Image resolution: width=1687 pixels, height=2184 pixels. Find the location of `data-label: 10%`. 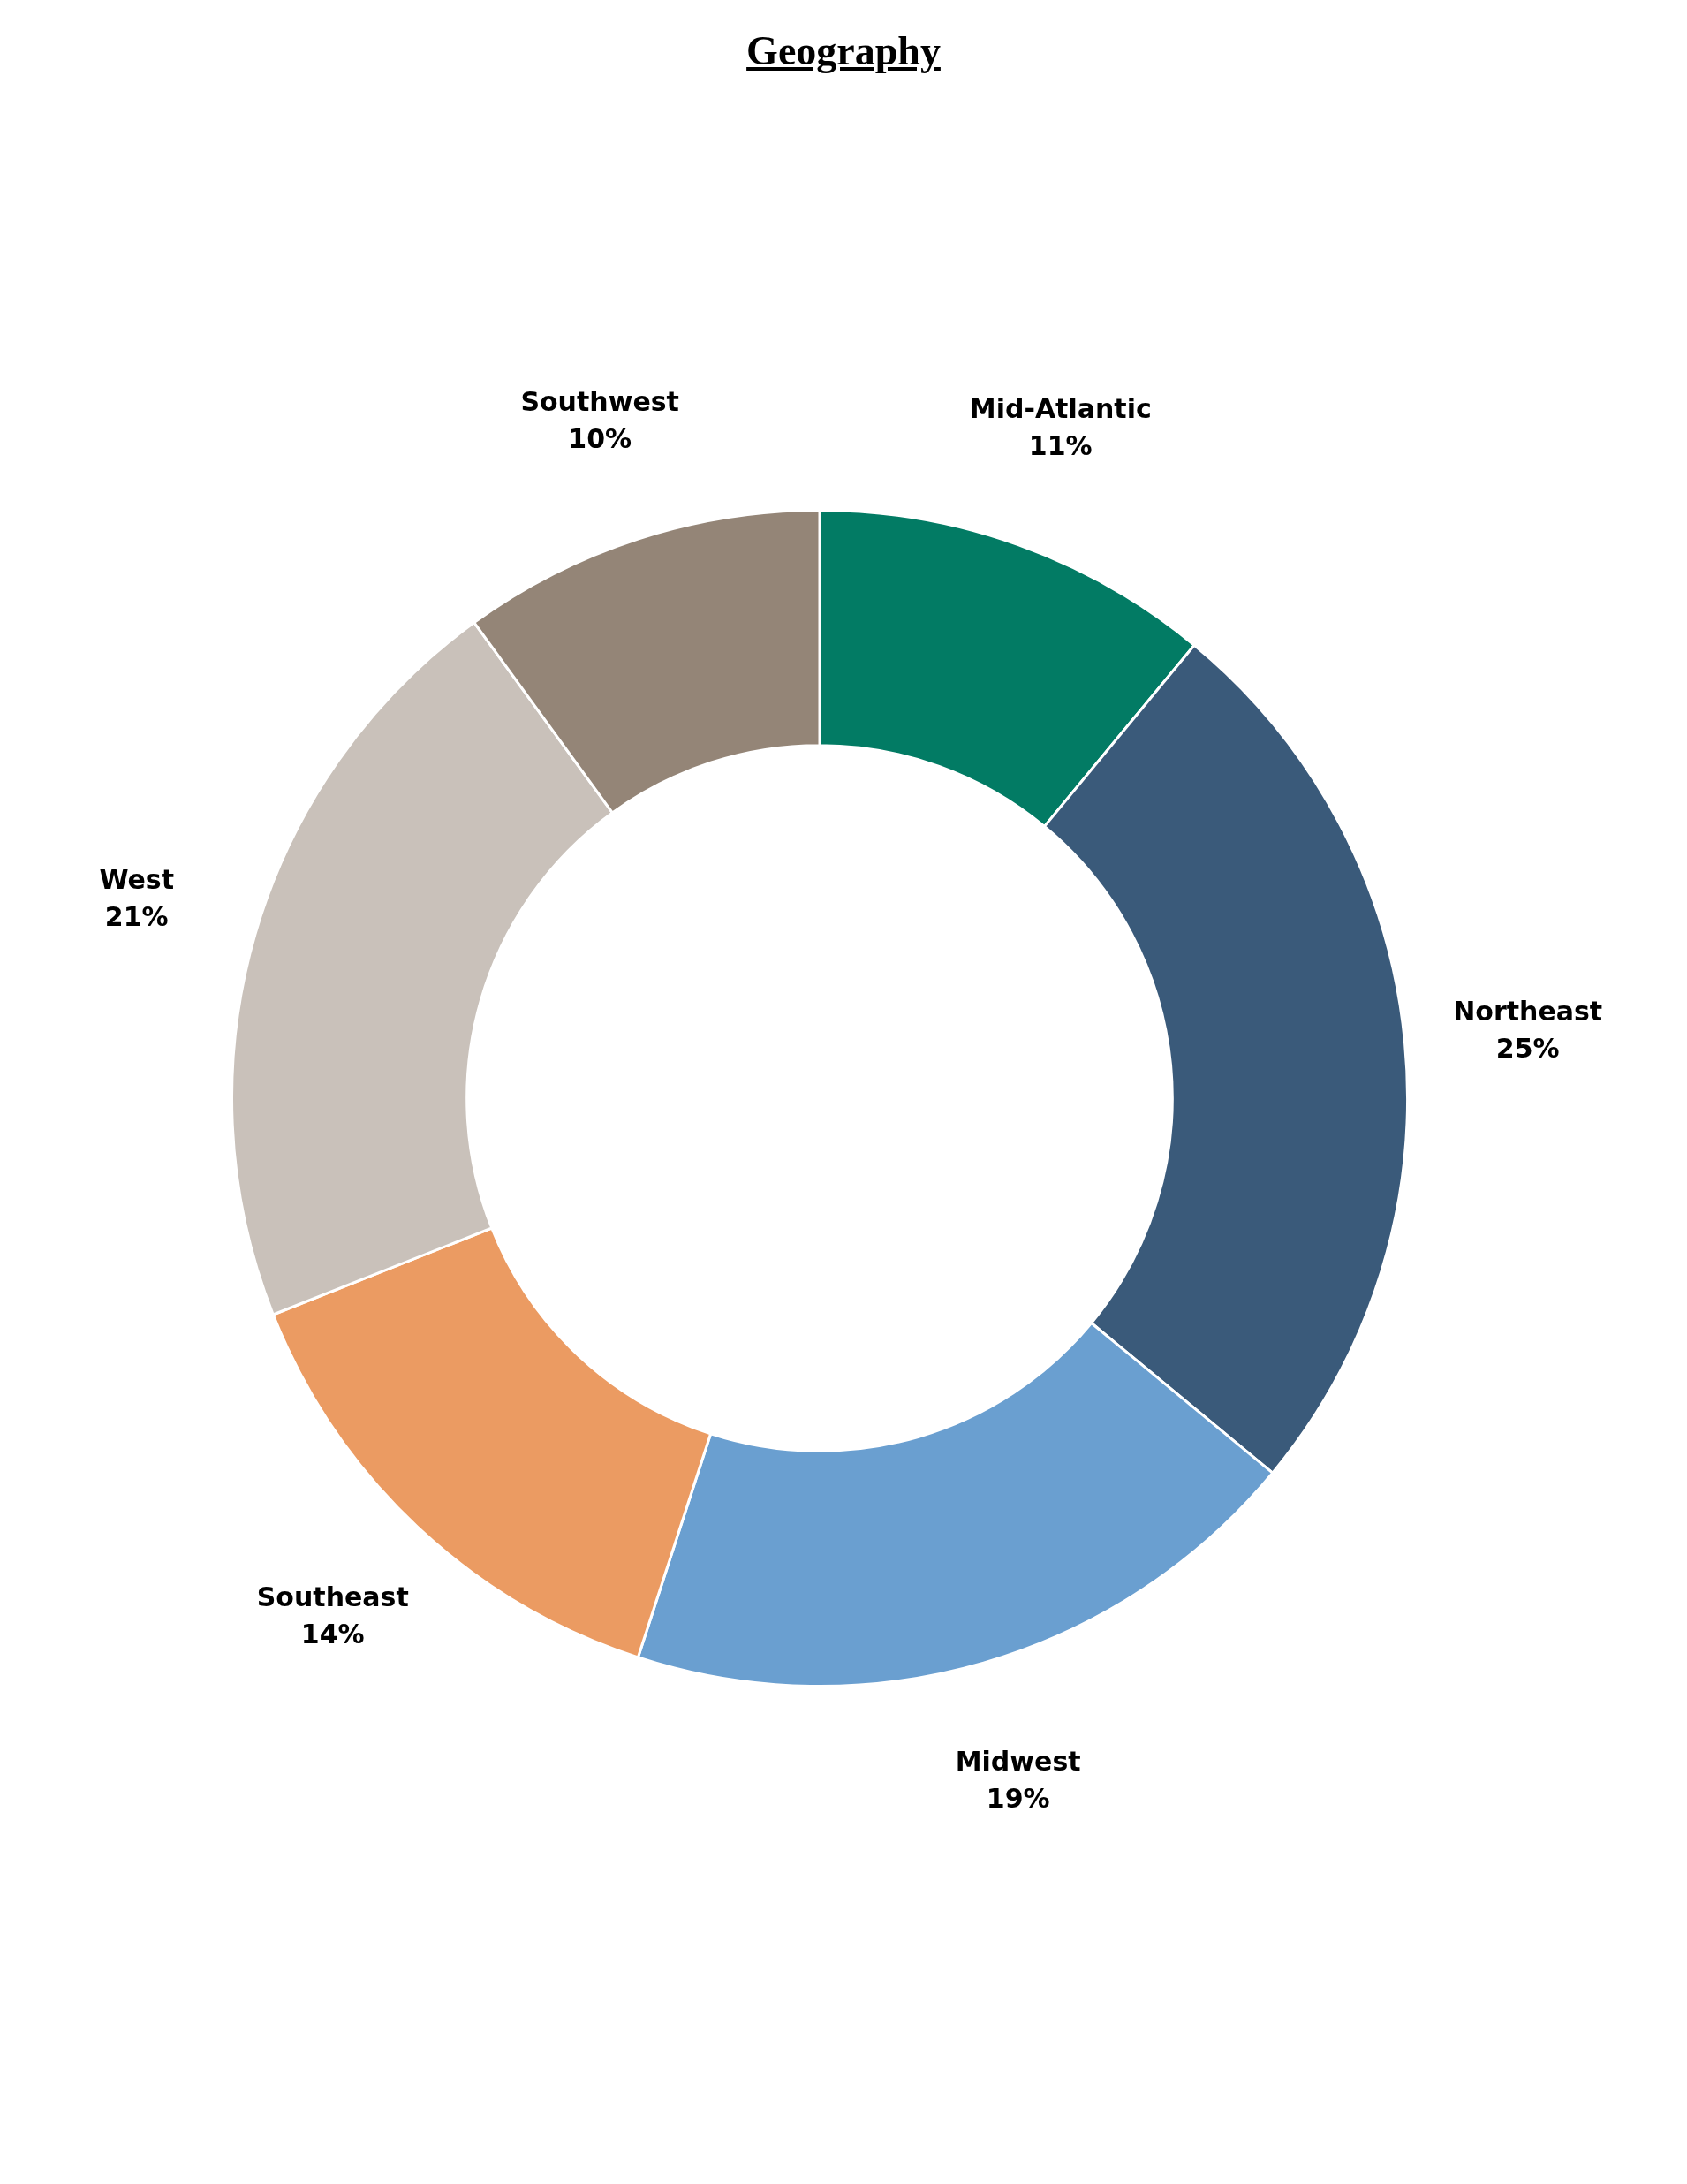

data-label: 10% is located at coordinates (600, 438).